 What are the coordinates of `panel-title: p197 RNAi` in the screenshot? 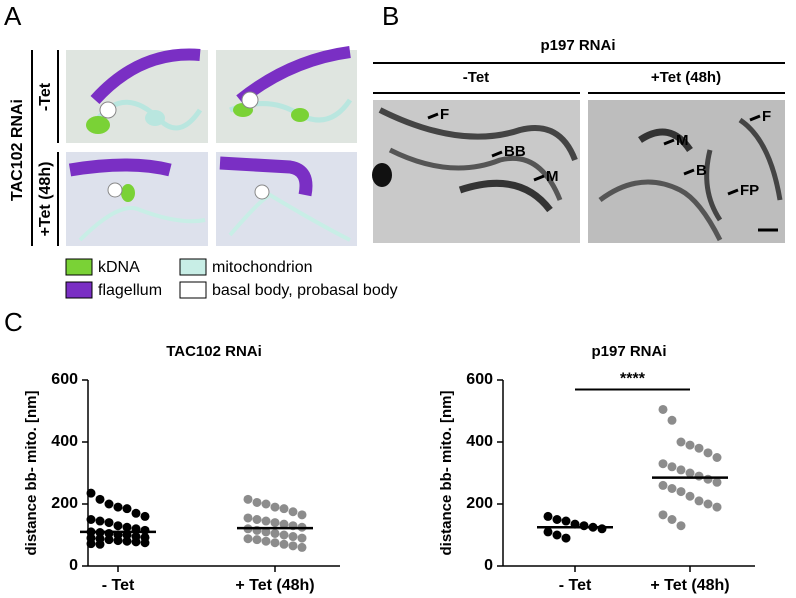 It's located at (577, 45).